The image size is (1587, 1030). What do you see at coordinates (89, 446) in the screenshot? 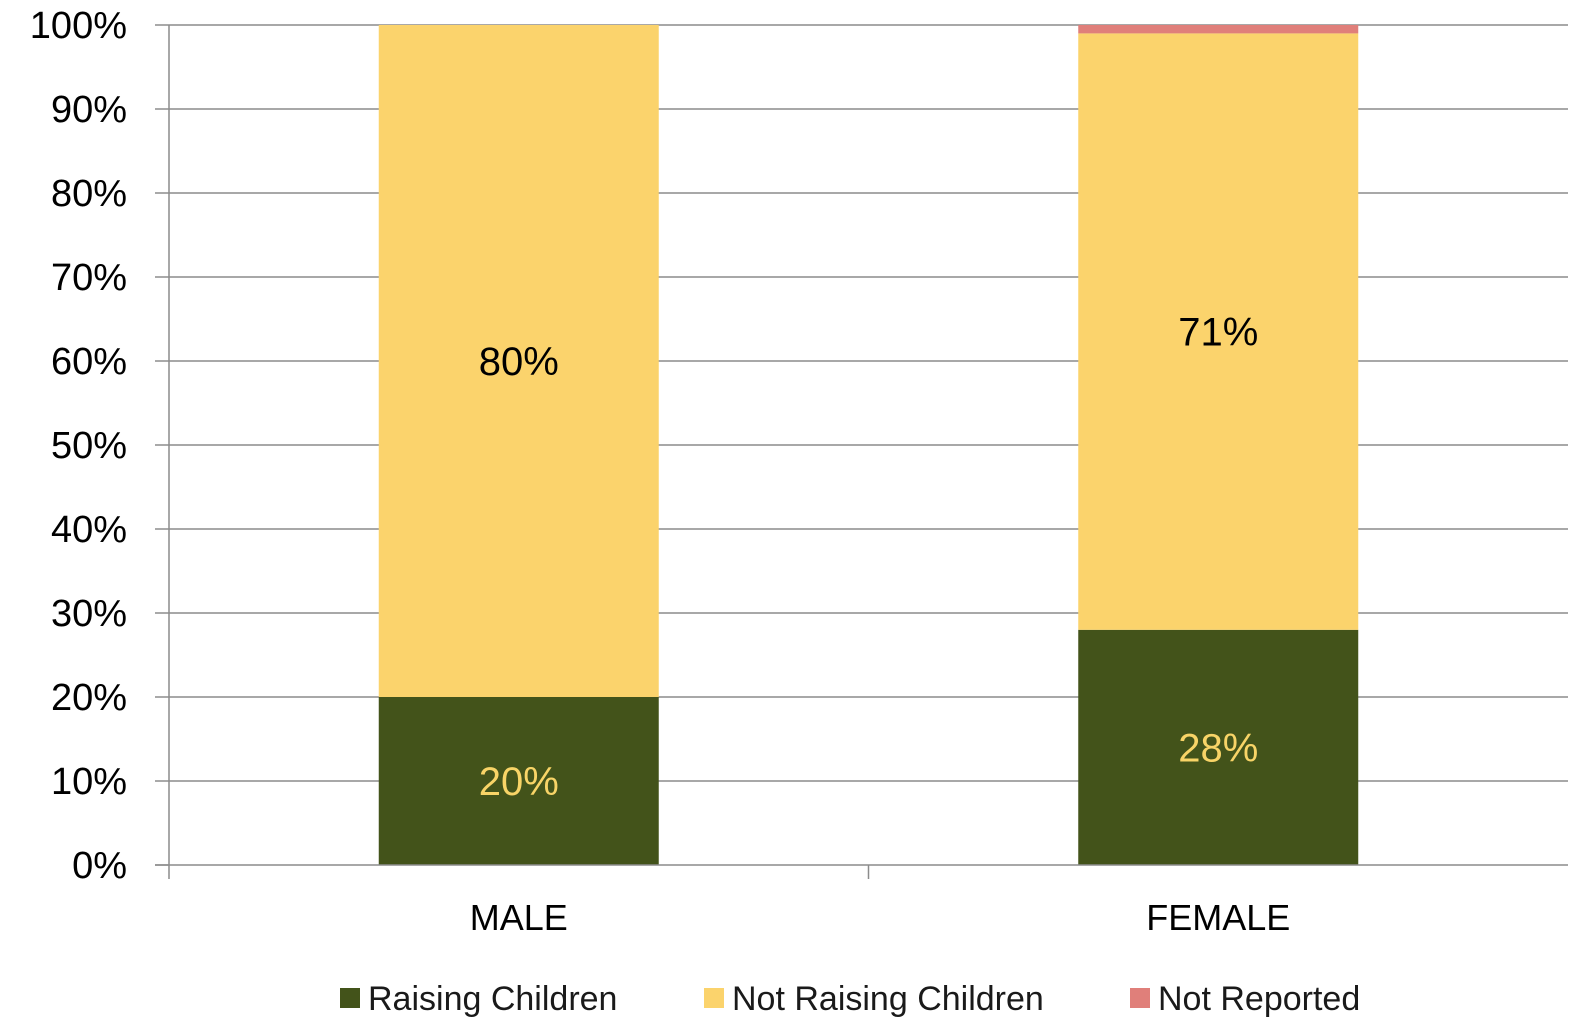
I see `y-tick-label-50: 50%` at bounding box center [89, 446].